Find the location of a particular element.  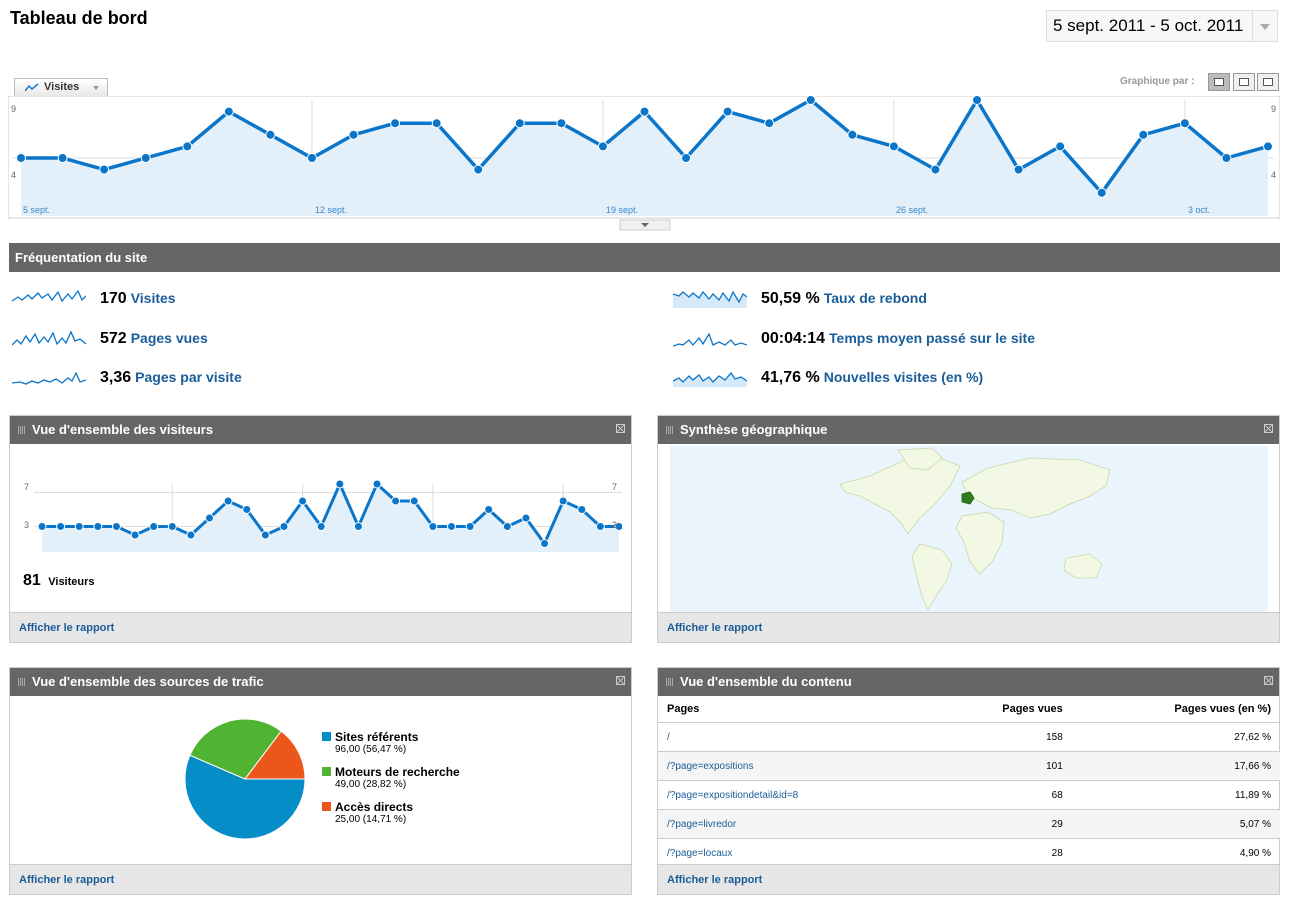

kpi-link-new-visits: Nouvelles visites (en %) is located at coordinates (903, 377).